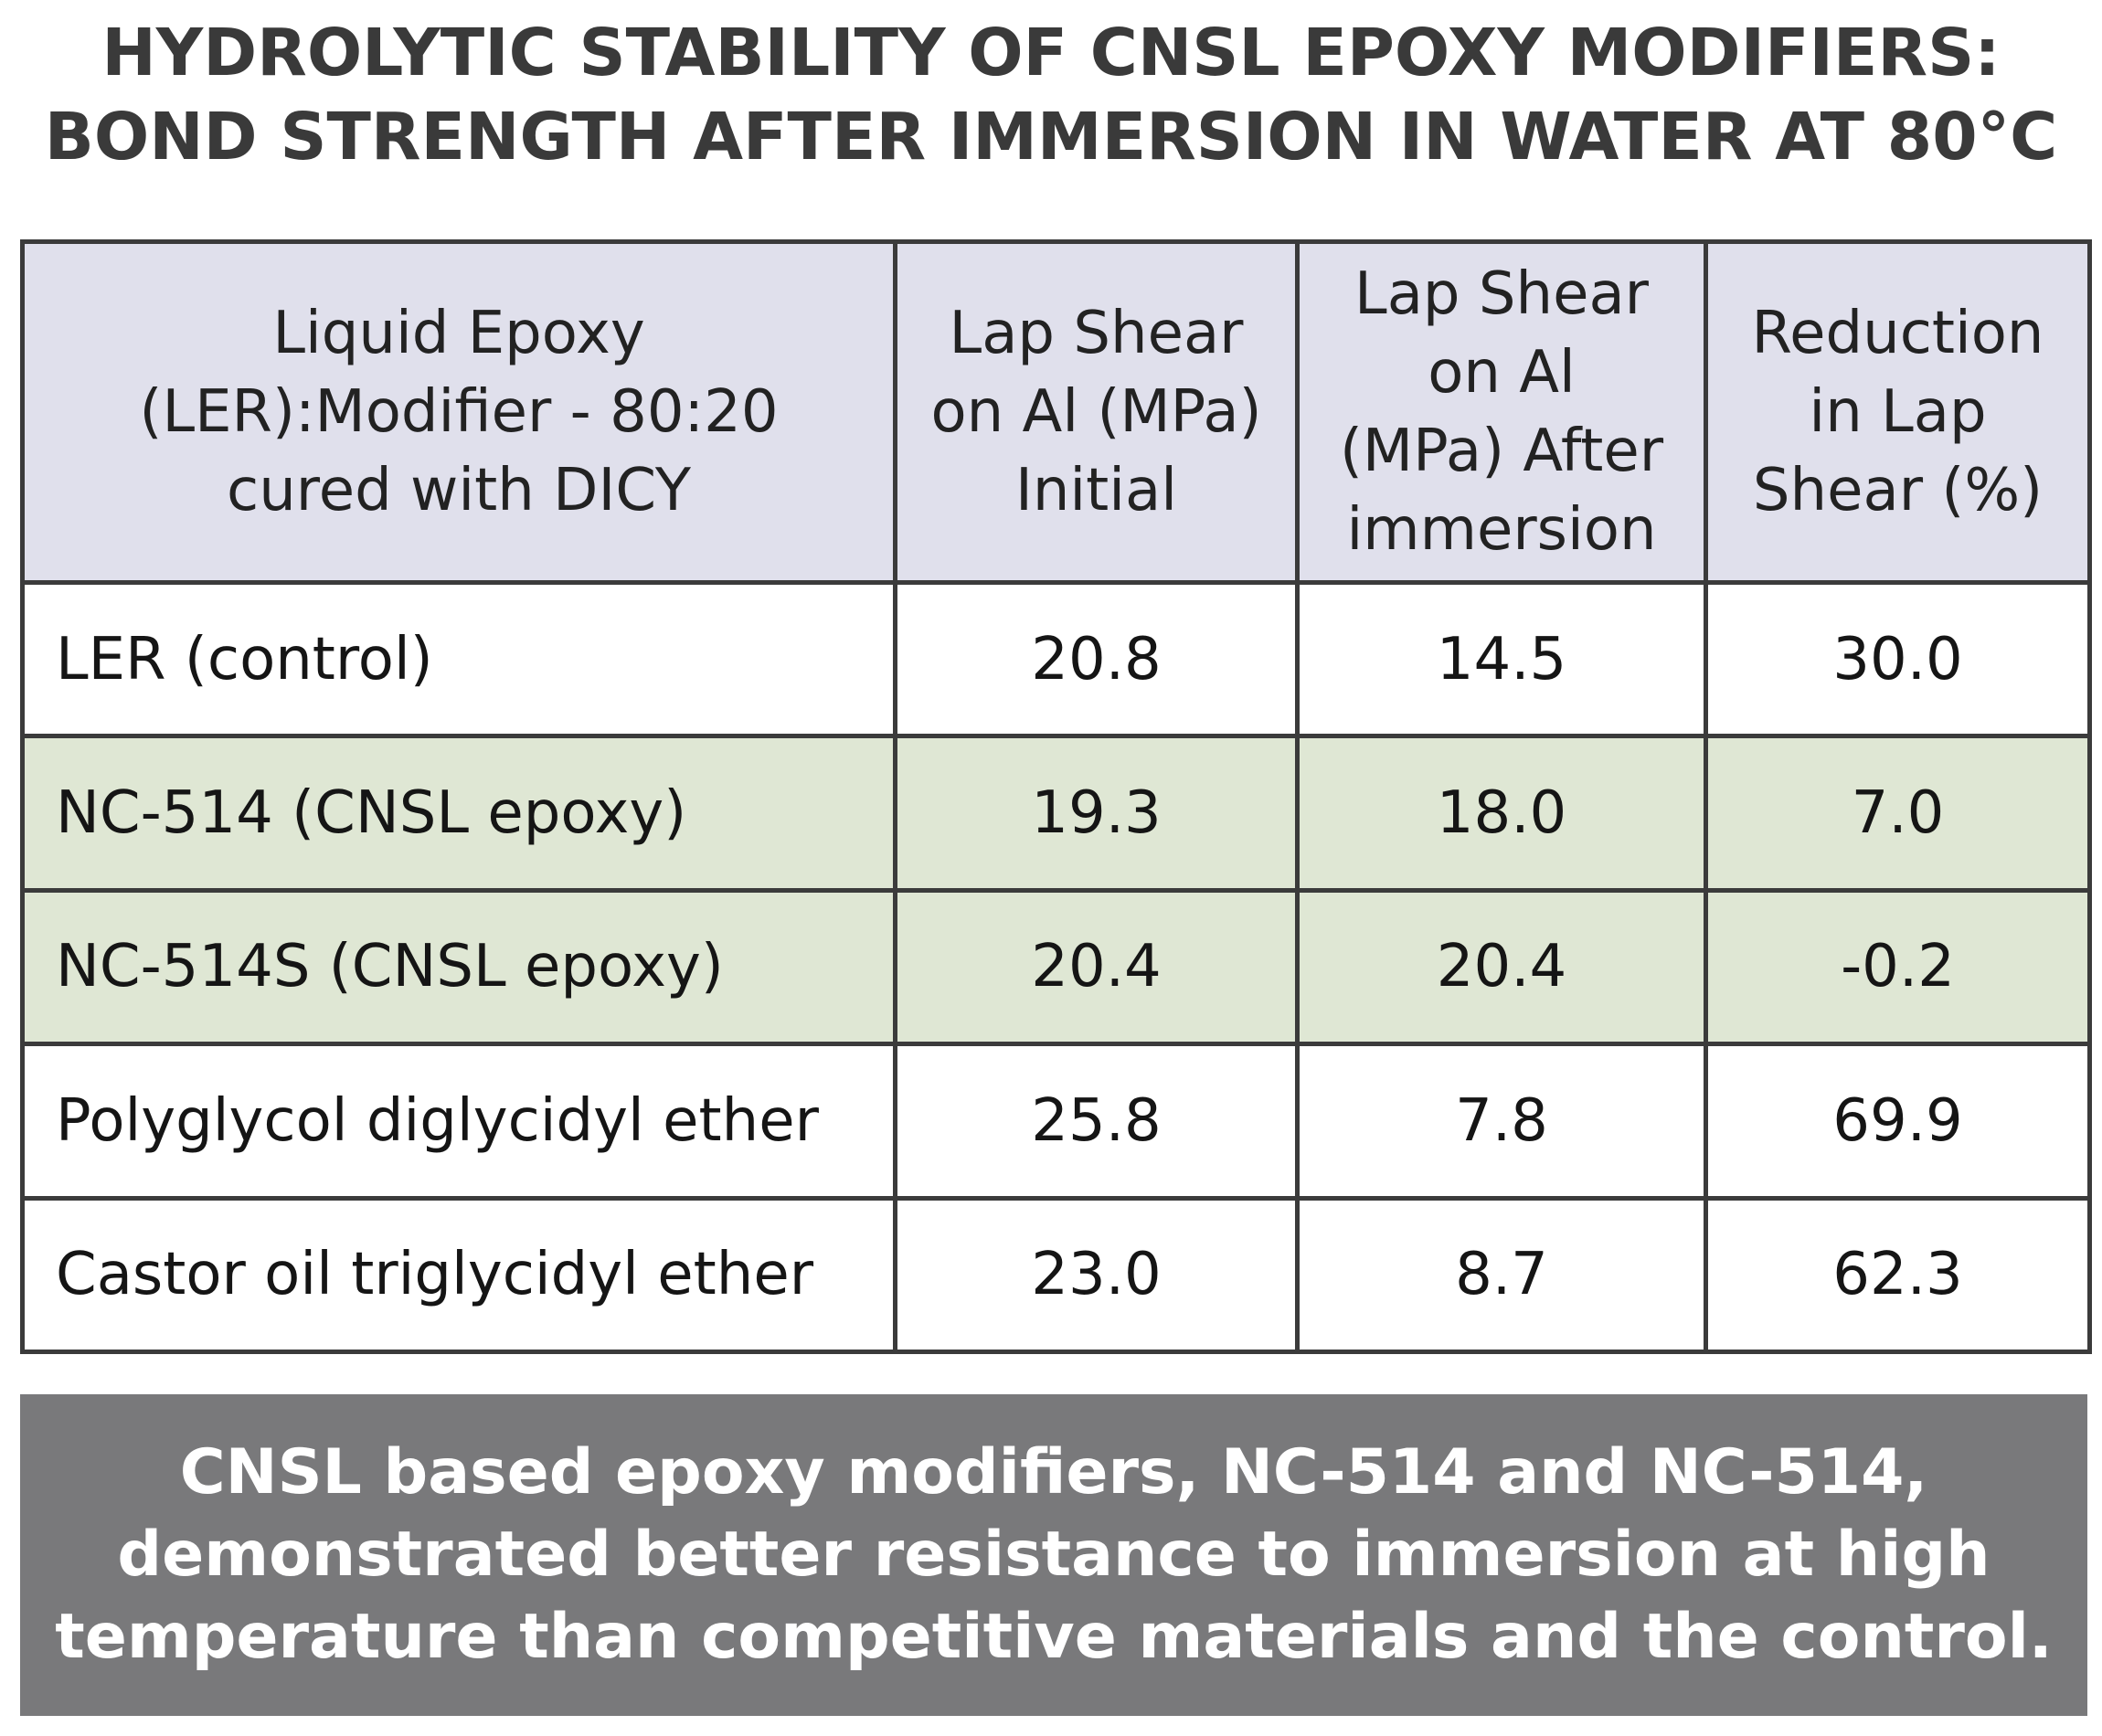 The width and height of the screenshot is (2102, 1736). I want to click on header-after-immersion-lap-shear: Lap Shear on Al (MPa) After immersion, so click(1501, 412).